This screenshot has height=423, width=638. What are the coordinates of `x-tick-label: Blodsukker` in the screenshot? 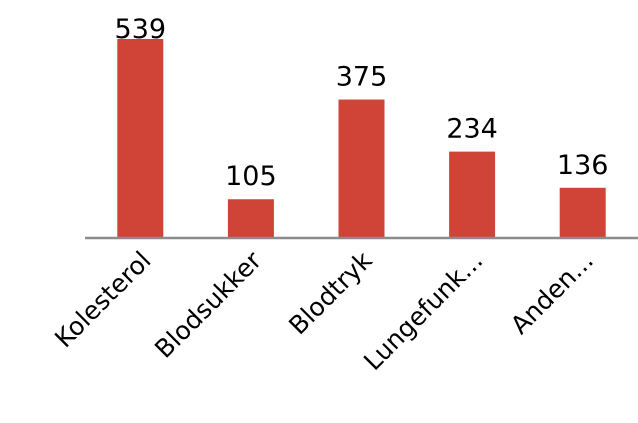 It's located at (208, 304).